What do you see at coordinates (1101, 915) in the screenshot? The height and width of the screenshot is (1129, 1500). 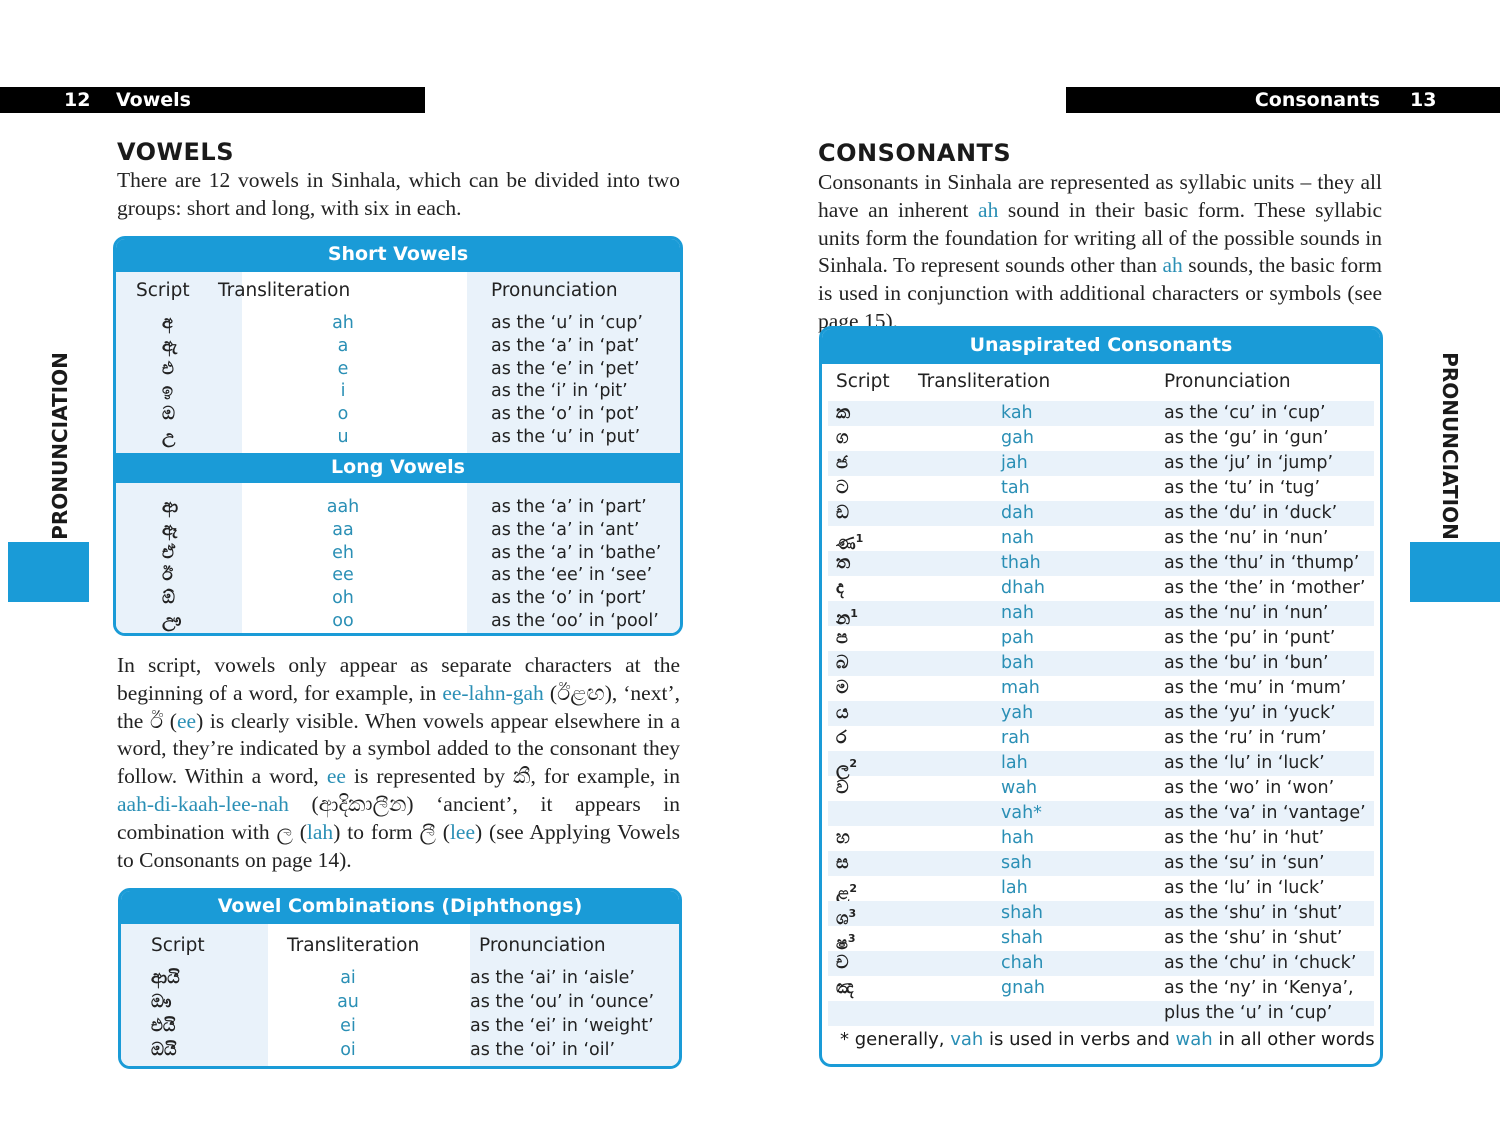 I see `table-row: ශ3 shah as the ‘shu’ in ‘shut’` at bounding box center [1101, 915].